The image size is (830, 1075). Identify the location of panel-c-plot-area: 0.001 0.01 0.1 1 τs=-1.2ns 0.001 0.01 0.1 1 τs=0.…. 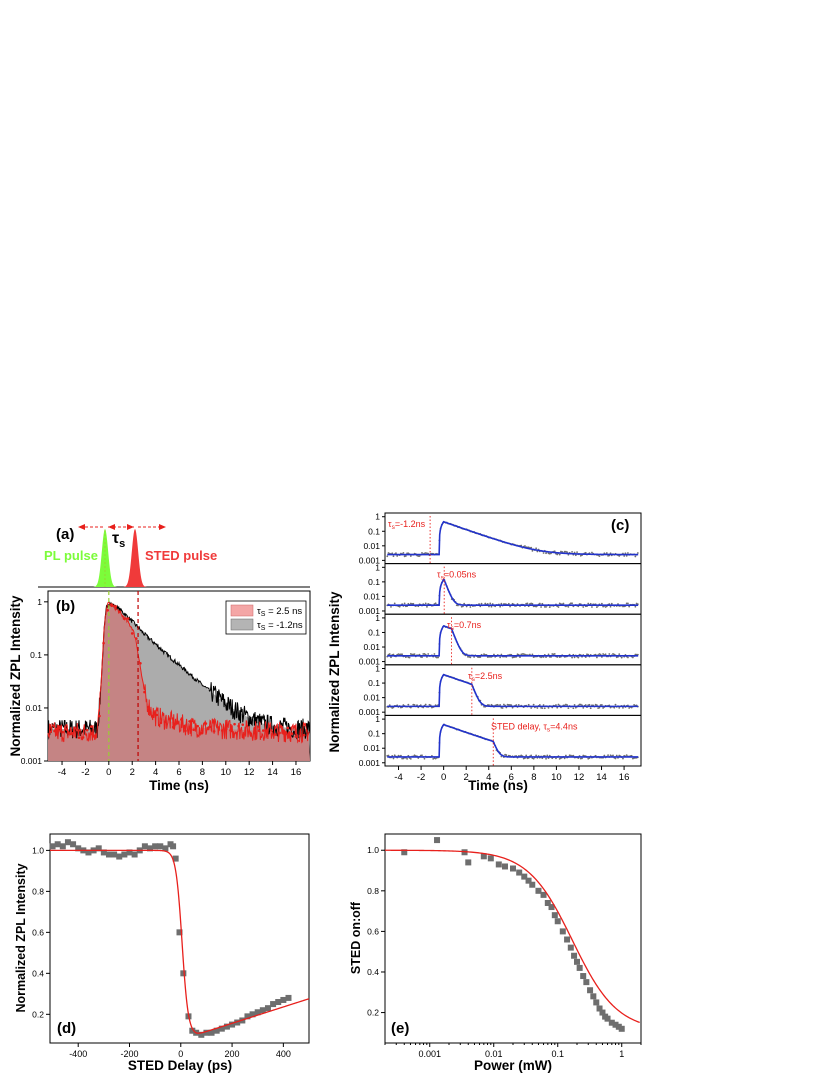
(500, 647).